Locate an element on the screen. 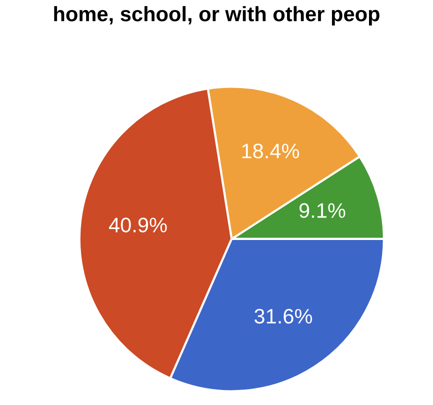 The height and width of the screenshot is (405, 433). chart-title: home, school, or with other peop is located at coordinates (217, 16).